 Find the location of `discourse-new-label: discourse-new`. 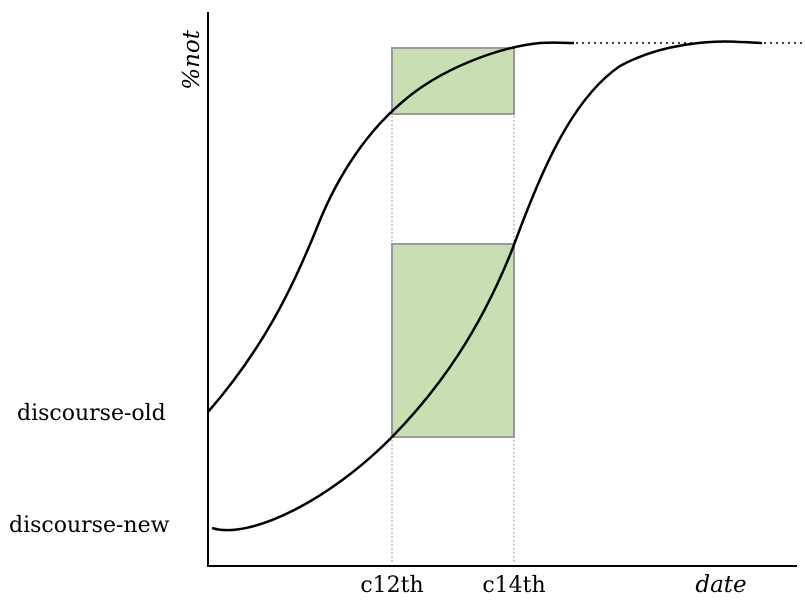

discourse-new-label: discourse-new is located at coordinates (89, 525).